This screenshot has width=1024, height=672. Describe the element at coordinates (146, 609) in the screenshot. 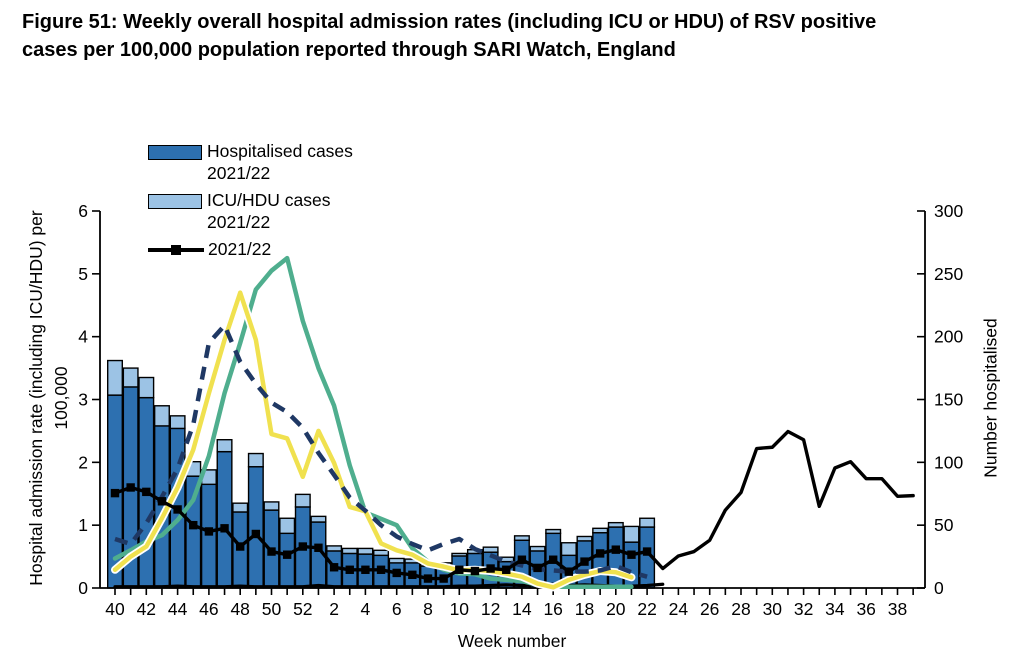

I see `x-tick-label: 42` at that location.